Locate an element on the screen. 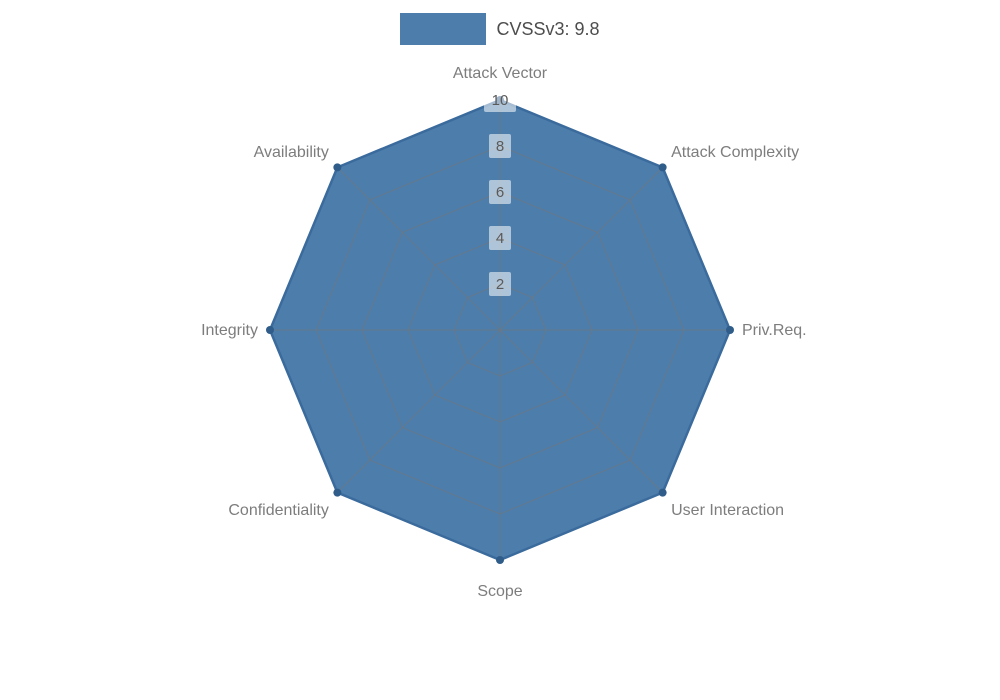  data-point-integrity is located at coordinates (270, 330).